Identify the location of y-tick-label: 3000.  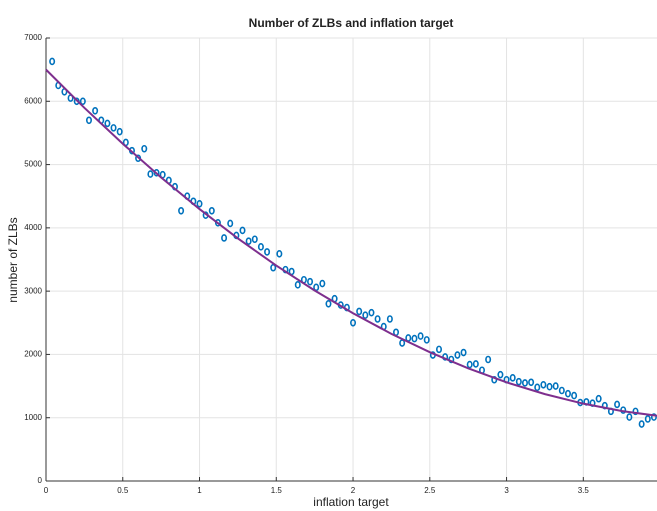
(33, 290).